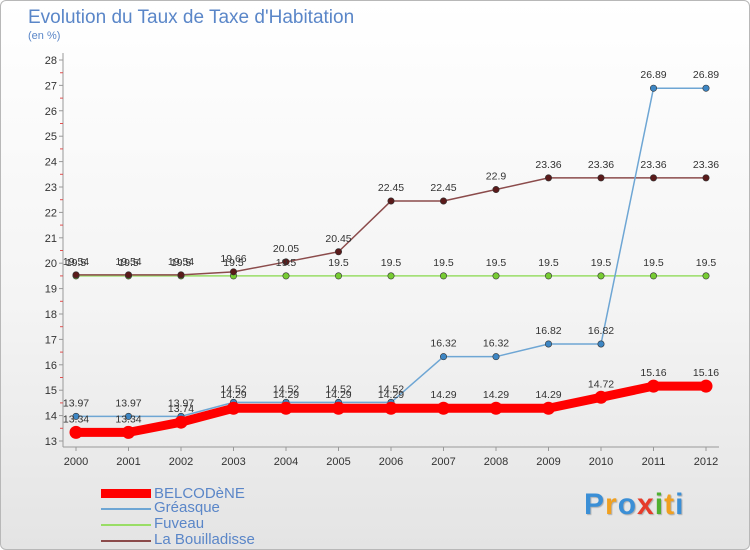 The image size is (750, 550). I want to click on x-tick-label: 2008, so click(496, 462).